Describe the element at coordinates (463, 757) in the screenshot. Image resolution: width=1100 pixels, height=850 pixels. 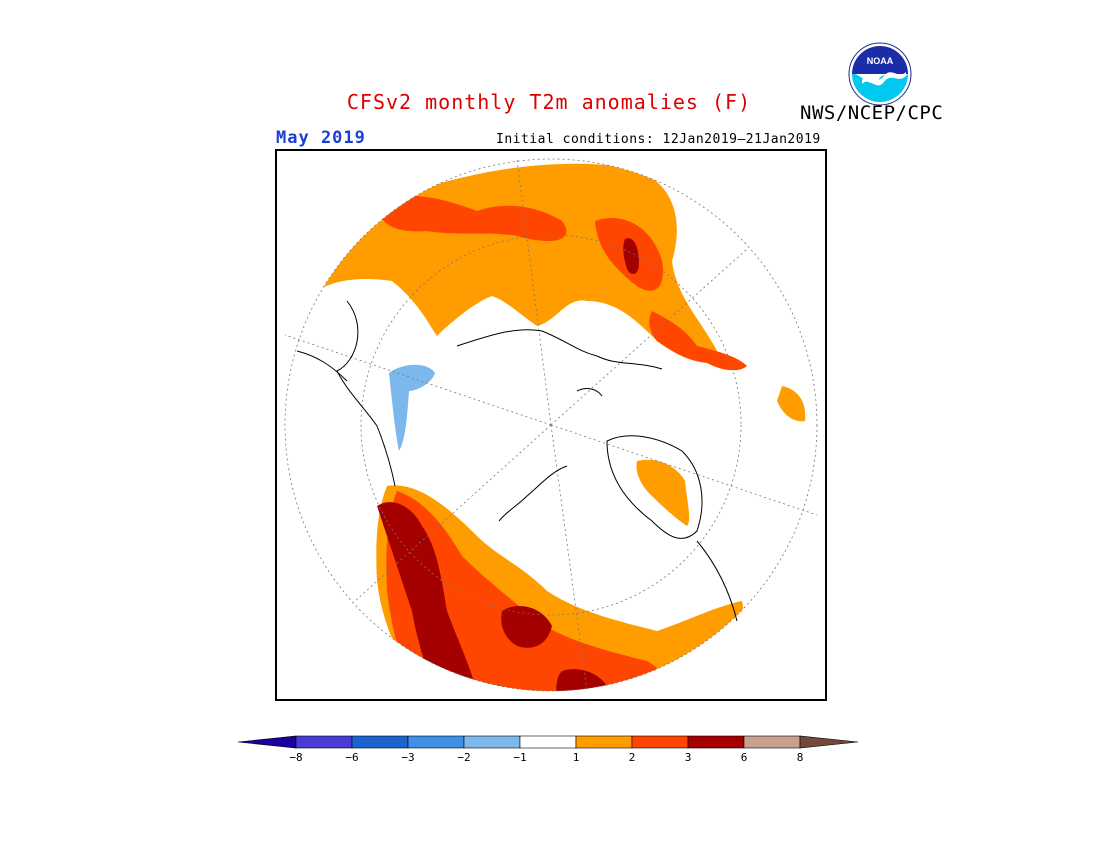
I see `legend-tick-label: −2` at that location.